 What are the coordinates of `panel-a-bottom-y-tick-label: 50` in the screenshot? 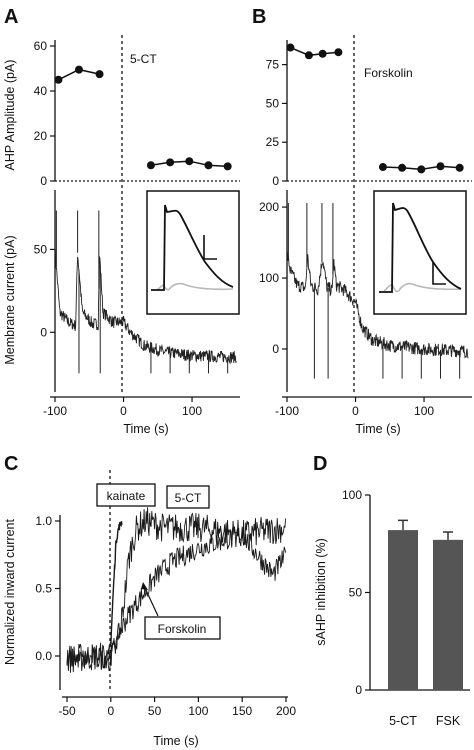 It's located at (41, 249).